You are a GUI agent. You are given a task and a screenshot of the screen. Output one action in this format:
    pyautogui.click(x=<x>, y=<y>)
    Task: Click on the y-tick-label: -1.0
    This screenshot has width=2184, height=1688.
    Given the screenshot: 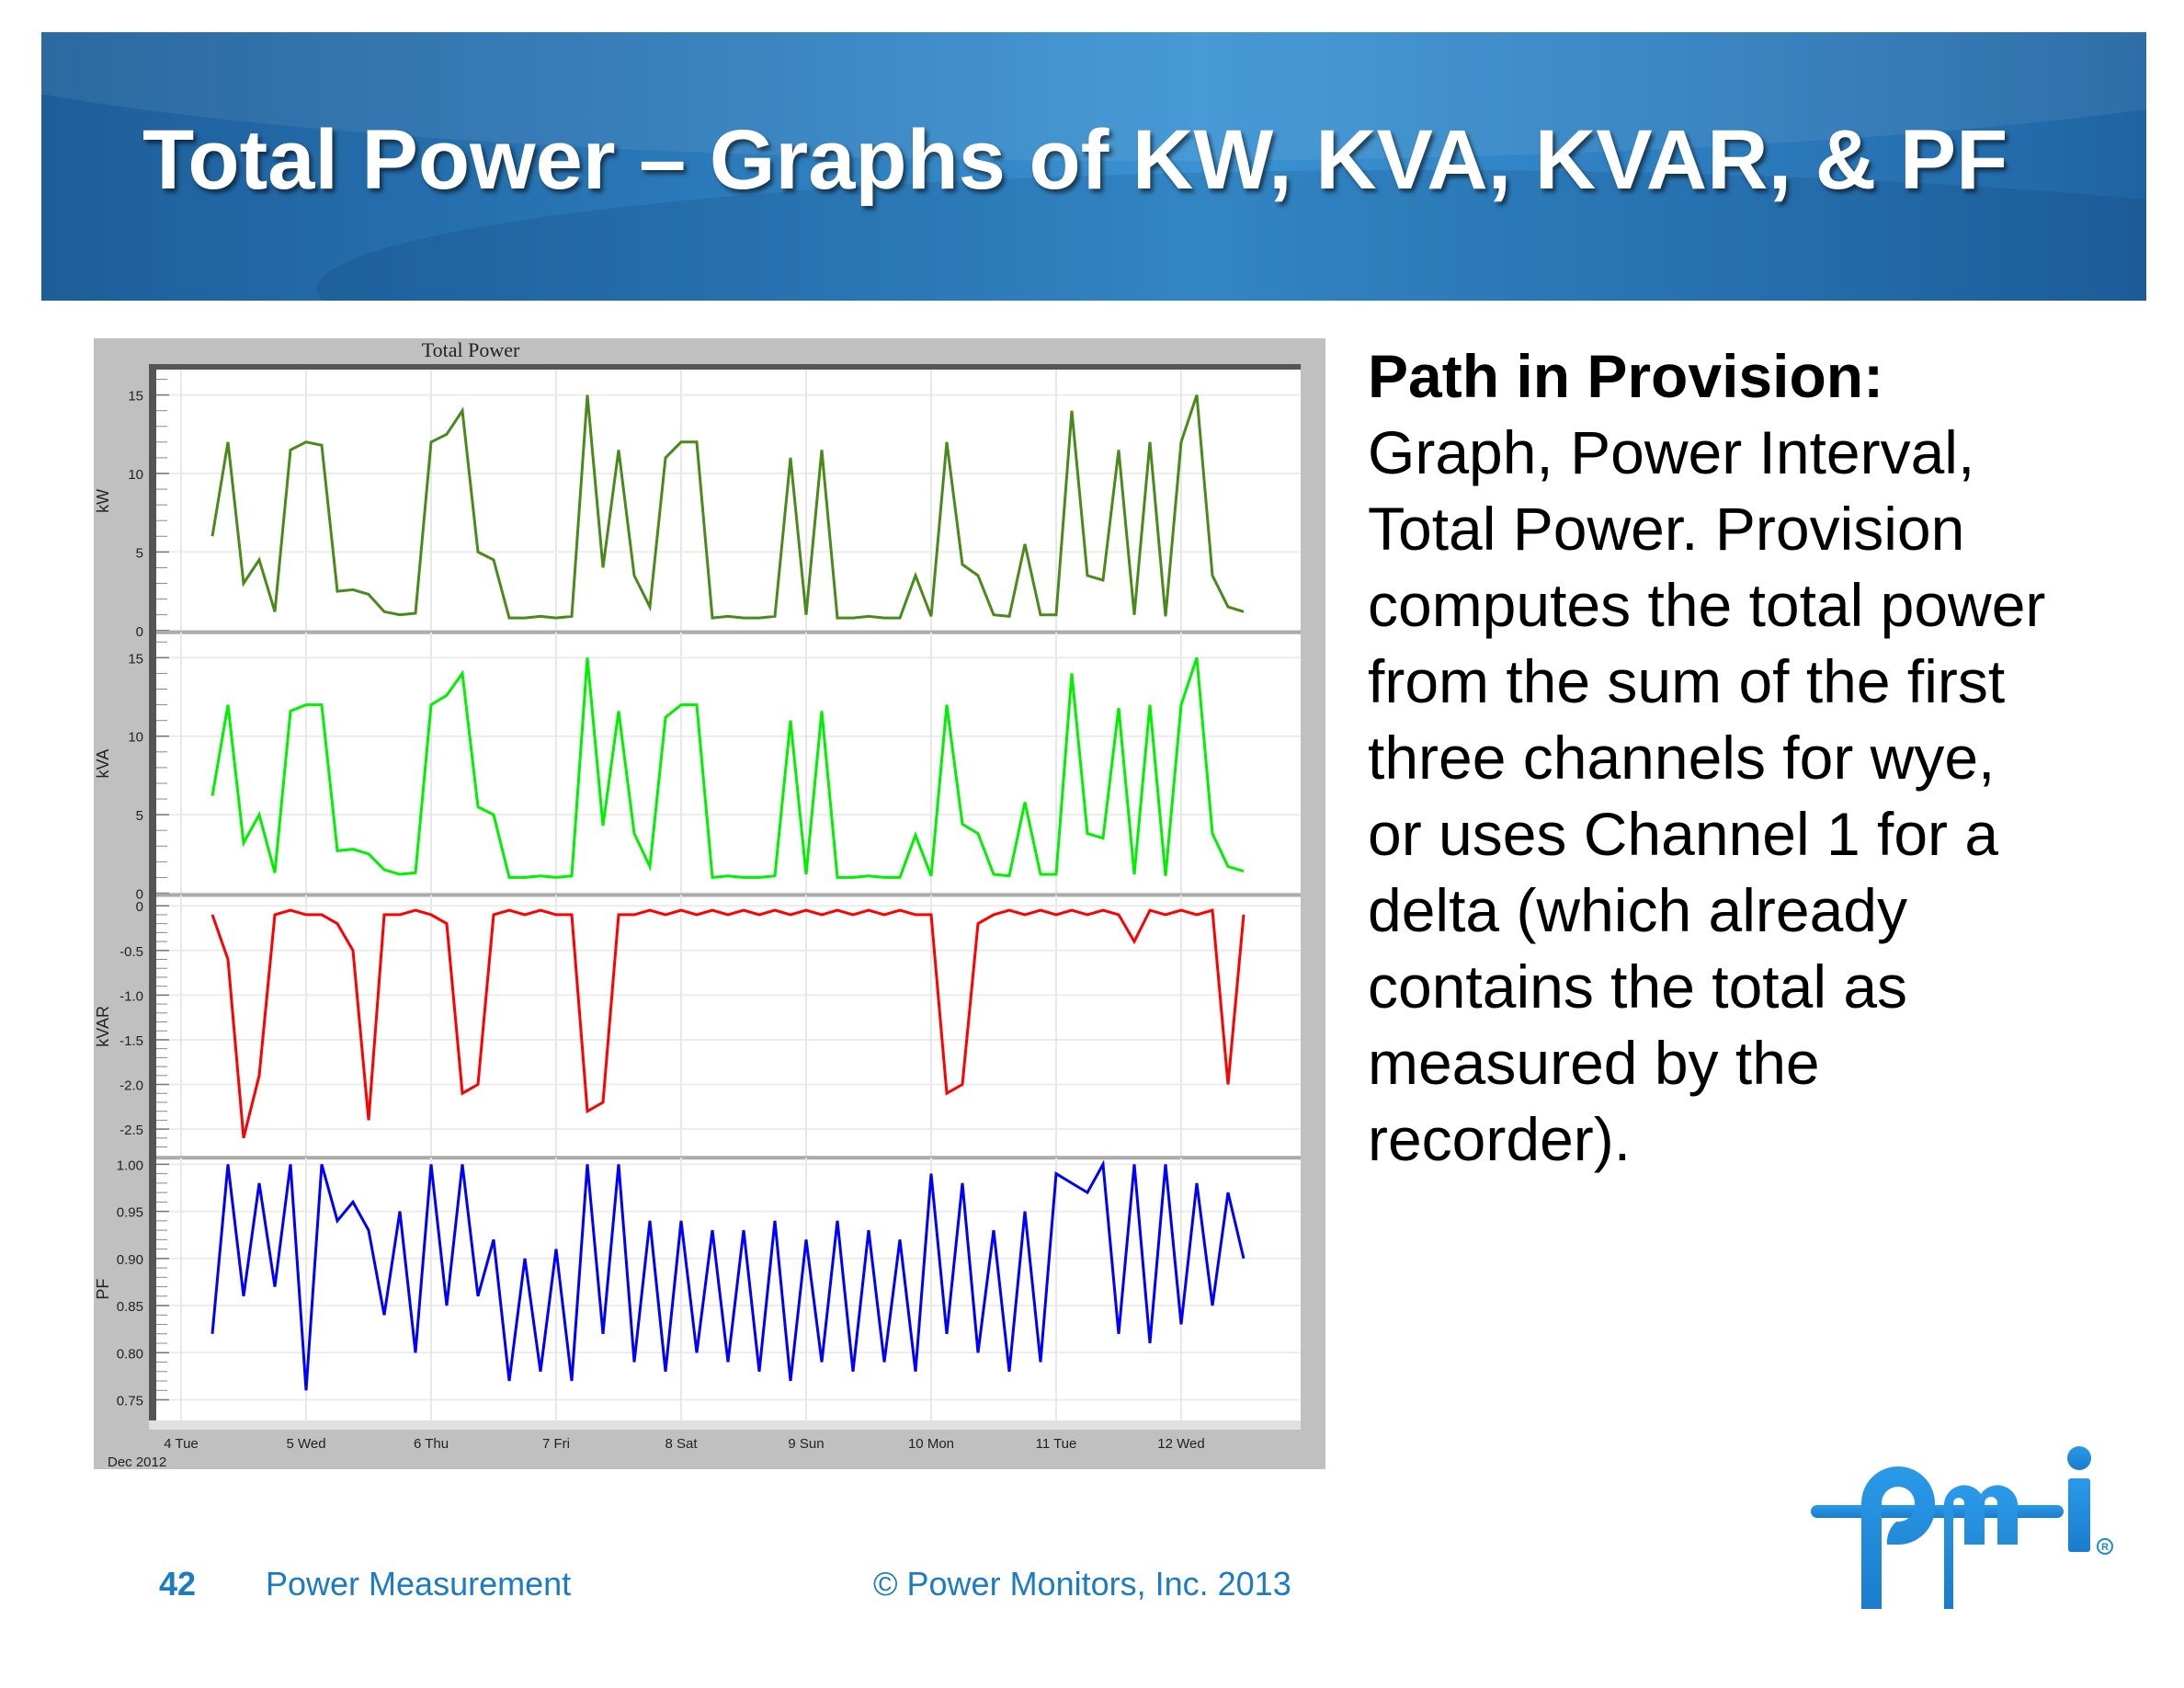 What is the action you would take?
    pyautogui.click(x=131, y=996)
    